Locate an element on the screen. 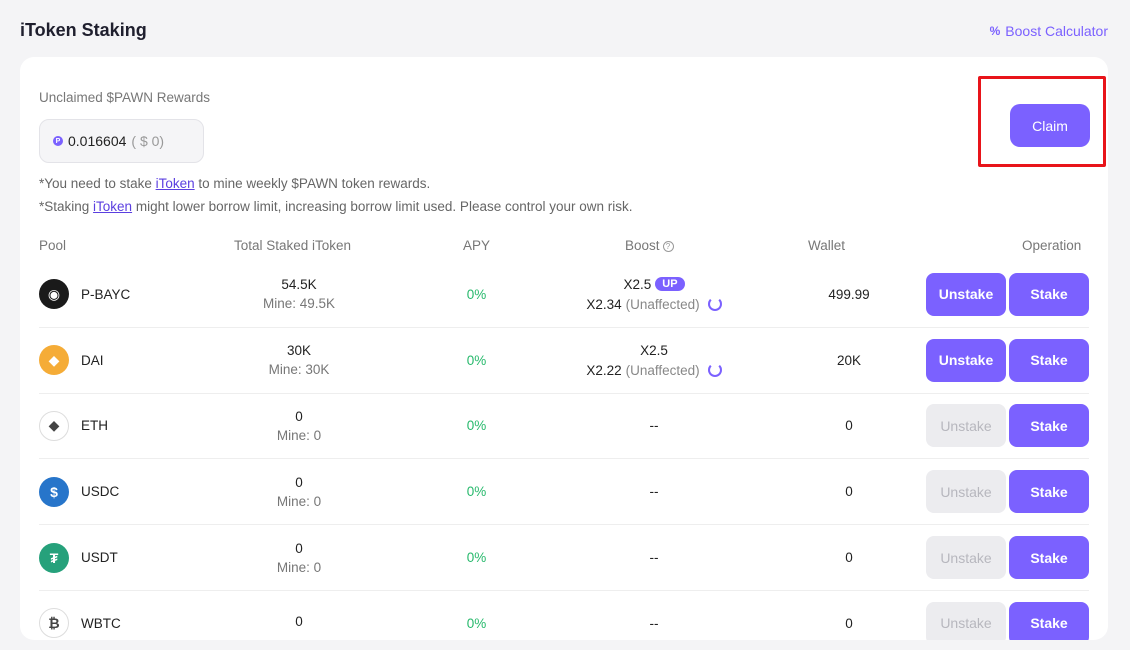 The width and height of the screenshot is (1130, 650). boost-calculator-link: % Boost Calculator is located at coordinates (1049, 31).